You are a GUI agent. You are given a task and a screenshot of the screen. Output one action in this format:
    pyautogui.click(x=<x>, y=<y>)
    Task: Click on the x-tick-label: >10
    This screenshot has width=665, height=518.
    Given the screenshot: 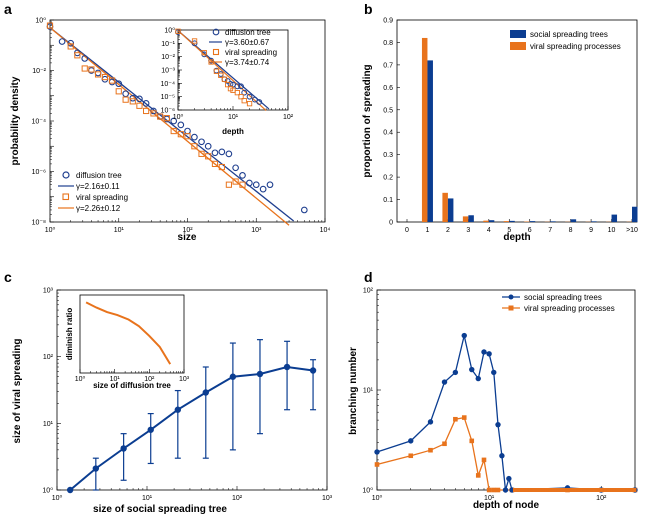 What is the action you would take?
    pyautogui.click(x=632, y=230)
    